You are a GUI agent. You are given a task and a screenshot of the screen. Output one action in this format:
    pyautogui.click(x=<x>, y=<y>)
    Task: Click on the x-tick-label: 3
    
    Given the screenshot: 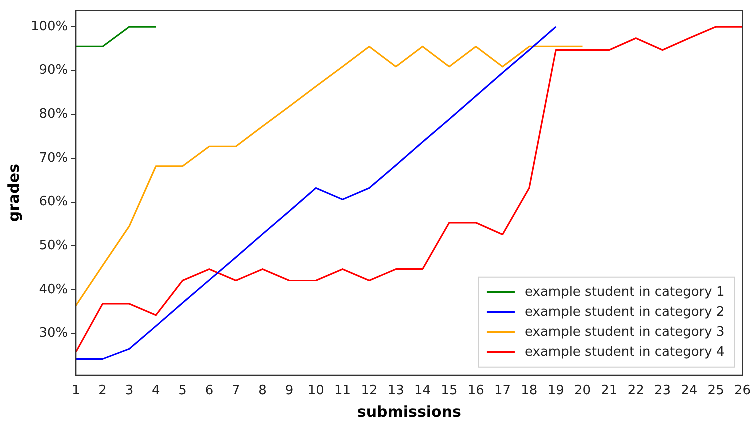 What is the action you would take?
    pyautogui.click(x=129, y=391)
    